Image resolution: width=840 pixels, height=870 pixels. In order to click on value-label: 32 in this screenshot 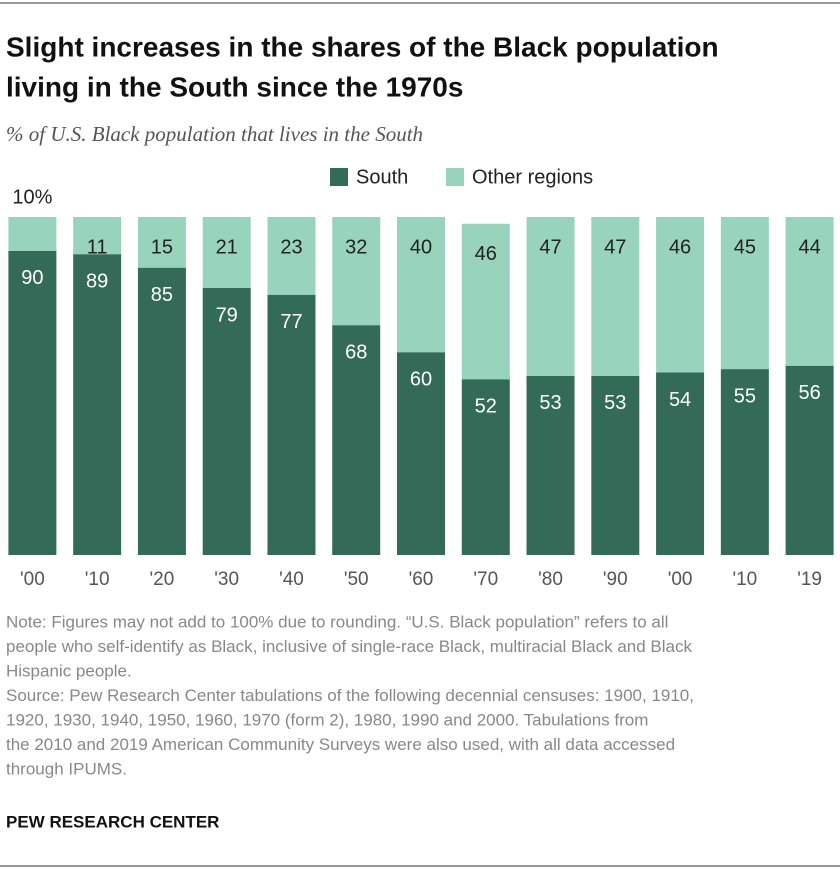, I will do `click(356, 247)`.